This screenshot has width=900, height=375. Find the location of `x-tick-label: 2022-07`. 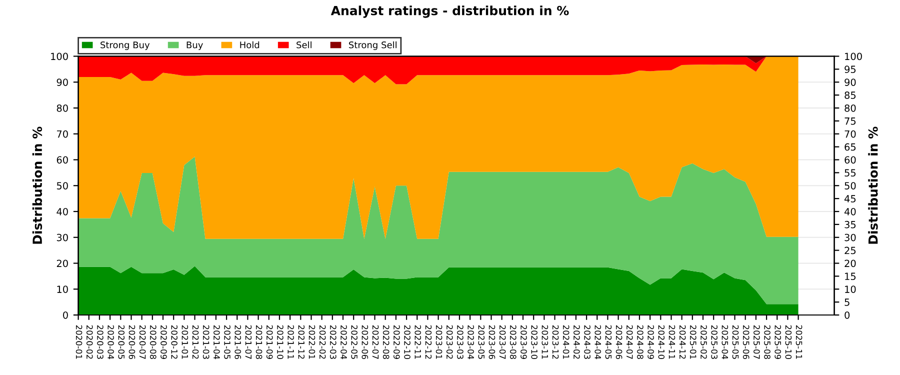

x-tick-label: 2022-07 is located at coordinates (375, 342).